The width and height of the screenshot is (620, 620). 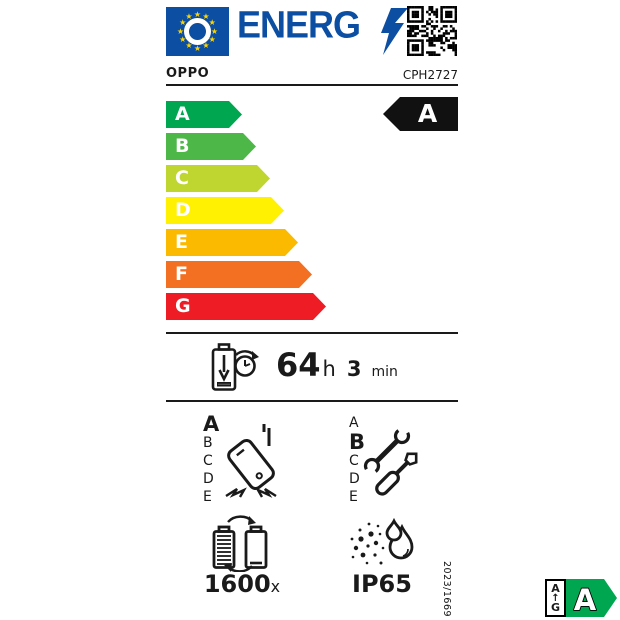 What do you see at coordinates (384, 372) in the screenshot?
I see `endurance-minutes-unit: min` at bounding box center [384, 372].